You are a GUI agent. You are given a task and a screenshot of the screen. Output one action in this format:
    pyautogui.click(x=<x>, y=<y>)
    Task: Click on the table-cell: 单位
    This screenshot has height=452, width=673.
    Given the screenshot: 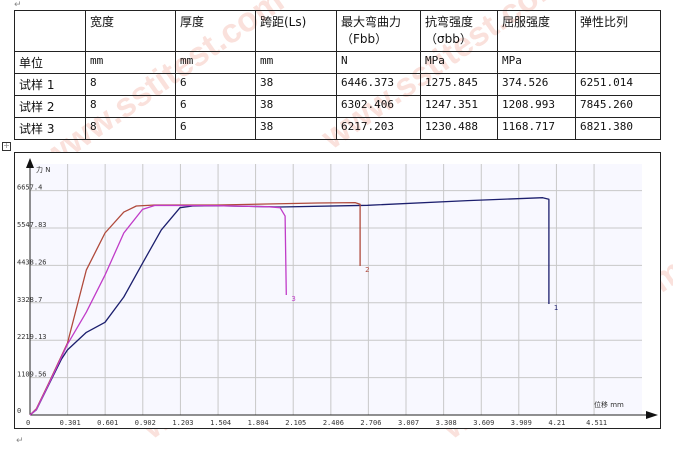 What is the action you would take?
    pyautogui.click(x=50, y=62)
    